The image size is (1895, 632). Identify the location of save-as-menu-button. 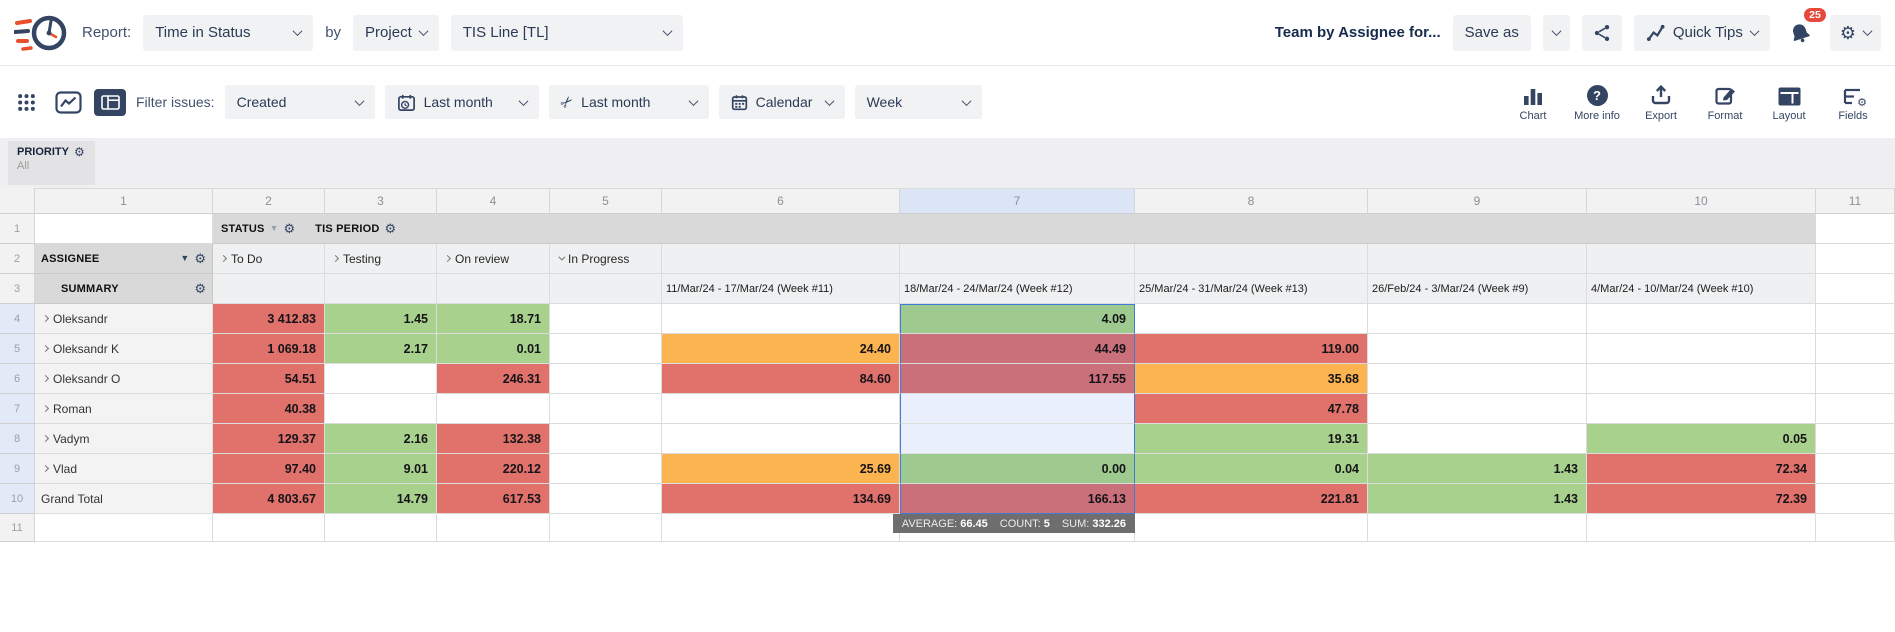
(1556, 32).